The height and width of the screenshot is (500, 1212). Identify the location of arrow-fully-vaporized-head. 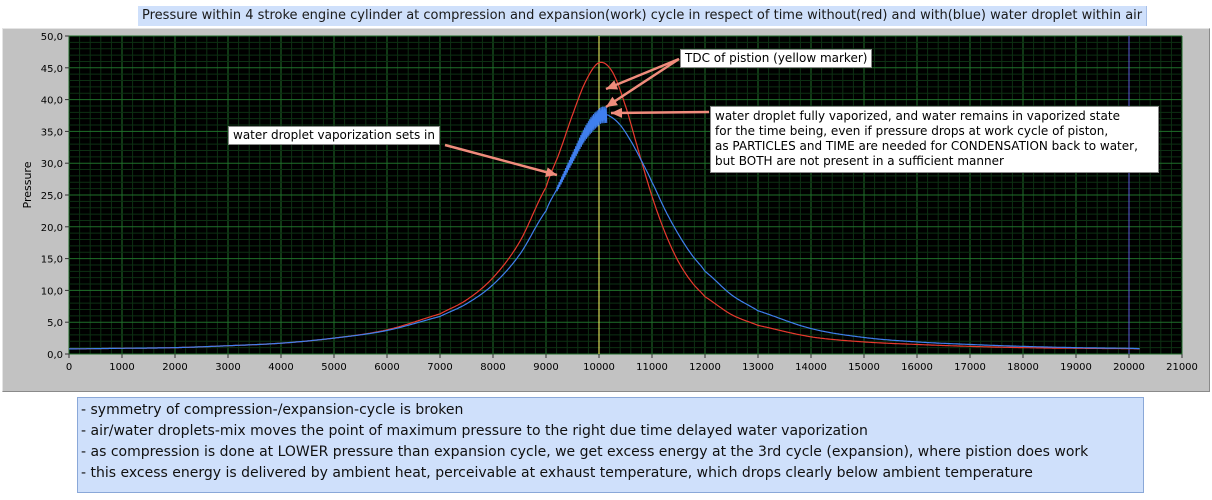
(617, 112).